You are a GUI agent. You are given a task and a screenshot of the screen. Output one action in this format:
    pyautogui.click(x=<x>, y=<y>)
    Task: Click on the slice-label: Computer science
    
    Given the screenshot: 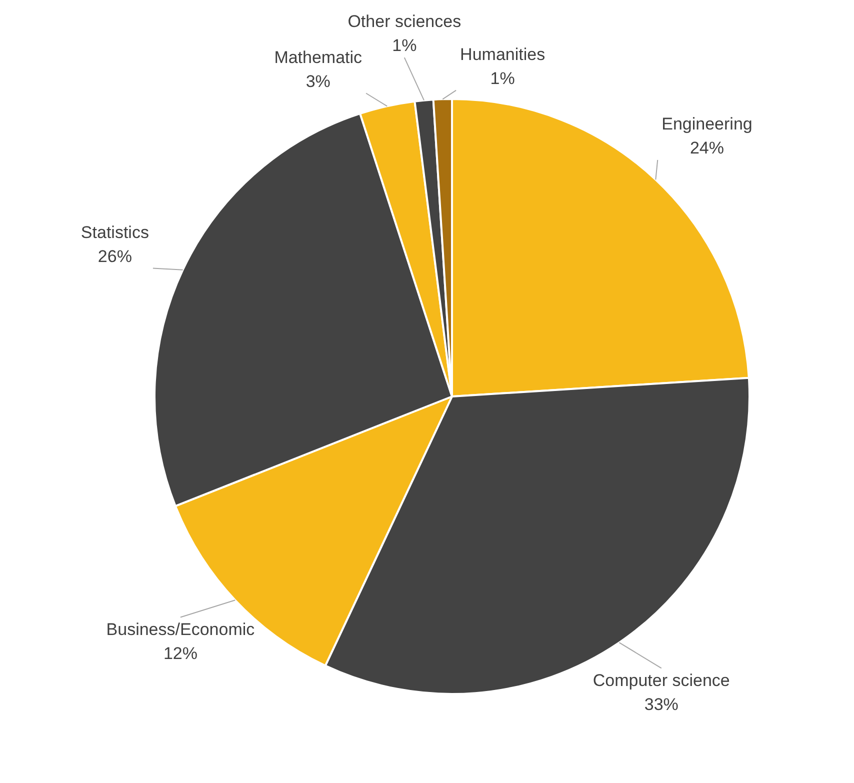 What is the action you would take?
    pyautogui.click(x=661, y=680)
    